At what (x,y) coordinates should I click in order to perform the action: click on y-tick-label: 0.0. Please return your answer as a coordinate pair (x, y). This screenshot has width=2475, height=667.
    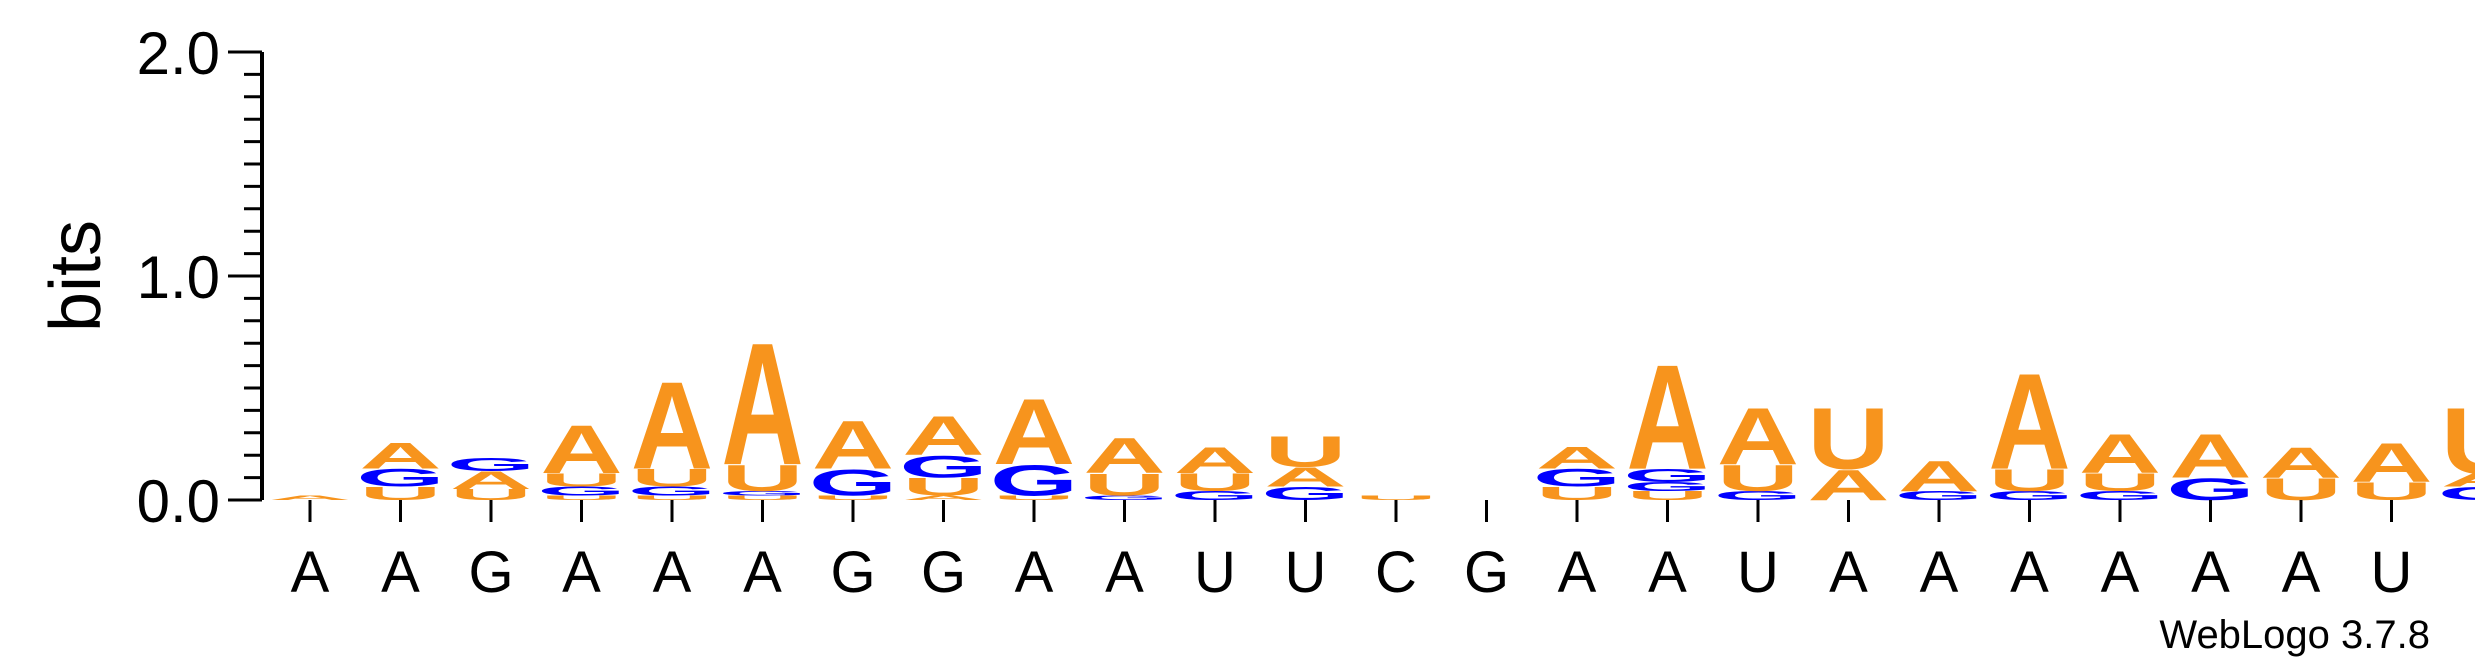
    Looking at the image, I should click on (178, 501).